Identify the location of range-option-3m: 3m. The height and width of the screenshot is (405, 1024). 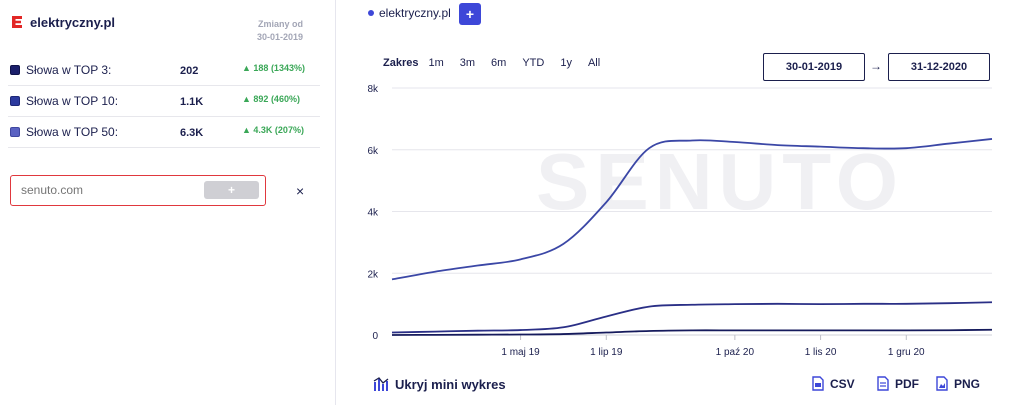
(467, 63).